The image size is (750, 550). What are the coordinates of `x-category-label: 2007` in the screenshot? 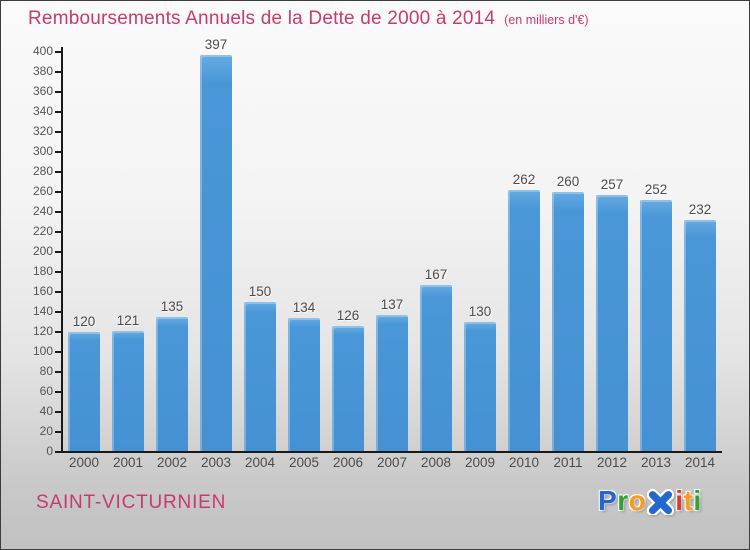 It's located at (392, 462).